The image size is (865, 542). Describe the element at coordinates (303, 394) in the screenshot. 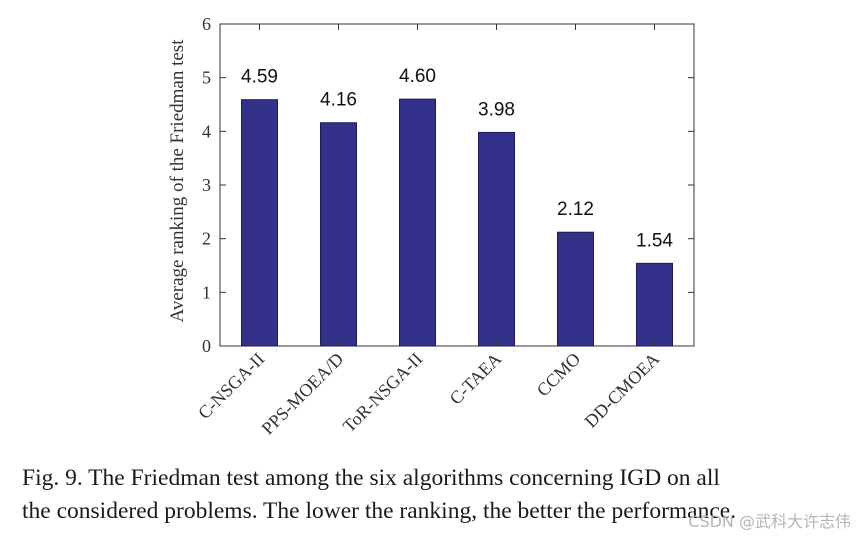

I see `category-label-2: PPS-MOEA/D` at that location.